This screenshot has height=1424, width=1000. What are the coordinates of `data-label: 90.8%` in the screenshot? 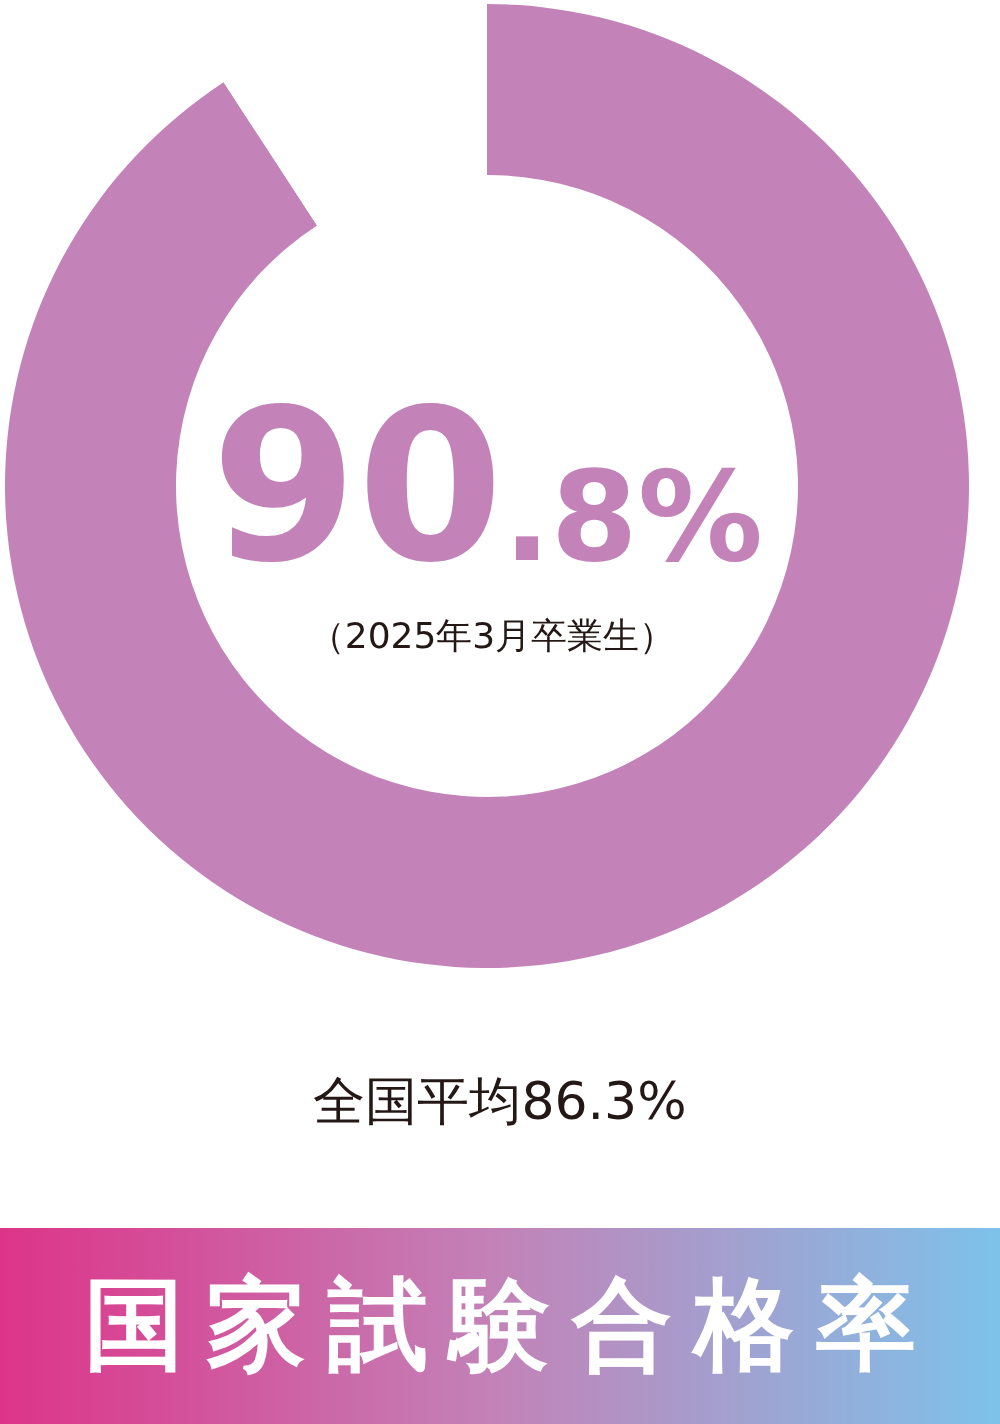 It's located at (487, 486).